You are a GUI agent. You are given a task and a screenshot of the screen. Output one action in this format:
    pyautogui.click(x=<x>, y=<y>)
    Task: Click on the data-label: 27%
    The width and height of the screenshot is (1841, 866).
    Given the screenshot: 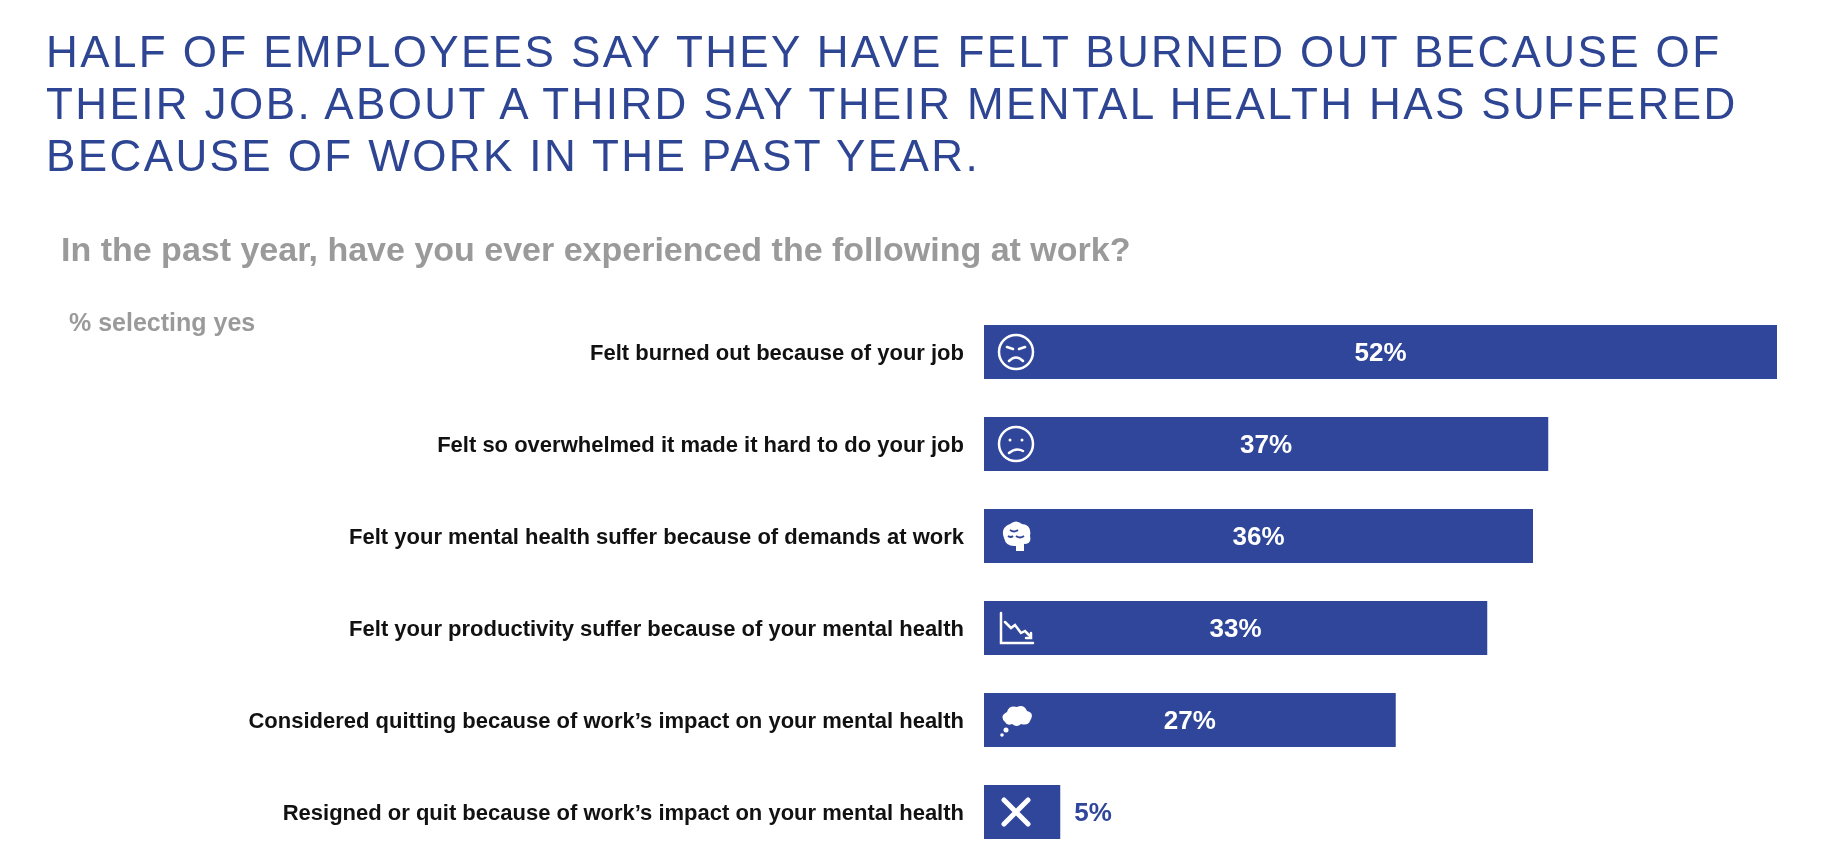 What is the action you would take?
    pyautogui.click(x=1189, y=720)
    